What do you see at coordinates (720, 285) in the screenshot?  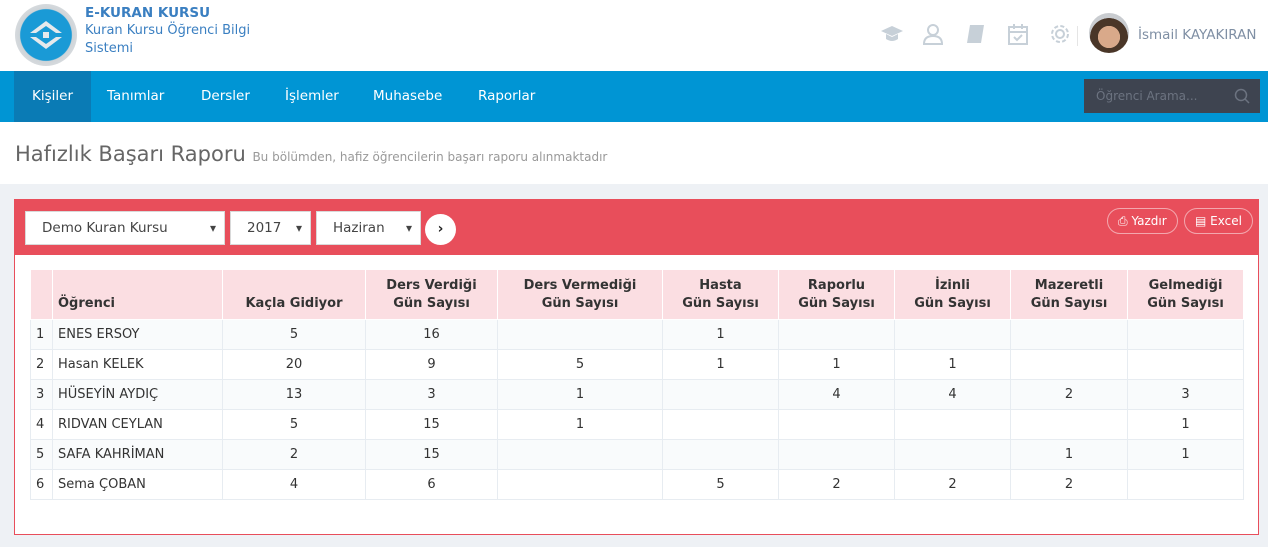 I see `header-line-1: Hasta` at bounding box center [720, 285].